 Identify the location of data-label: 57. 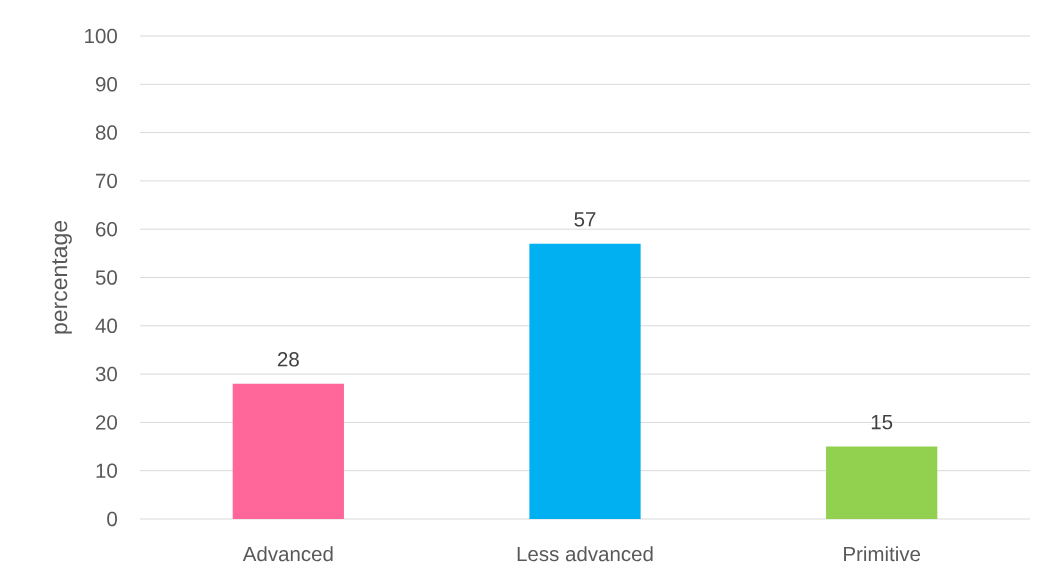
(585, 219).